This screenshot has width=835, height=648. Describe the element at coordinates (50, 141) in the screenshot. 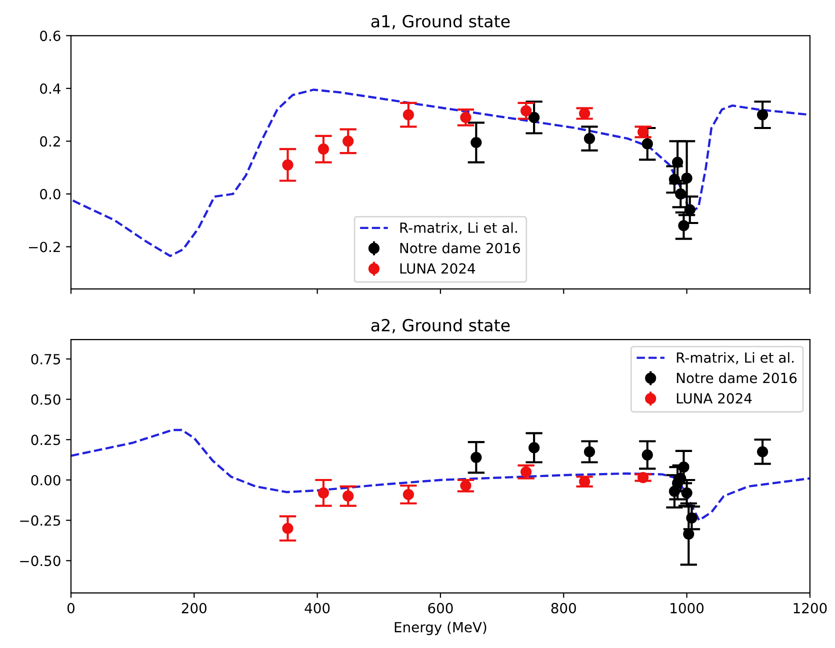

I see `y-tick-label: 0.2` at that location.